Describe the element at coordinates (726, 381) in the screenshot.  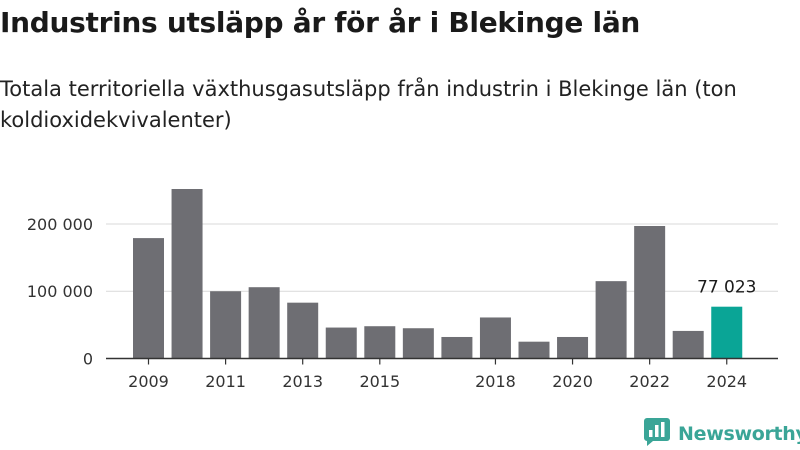
I see `x-tick-label: 2024` at that location.